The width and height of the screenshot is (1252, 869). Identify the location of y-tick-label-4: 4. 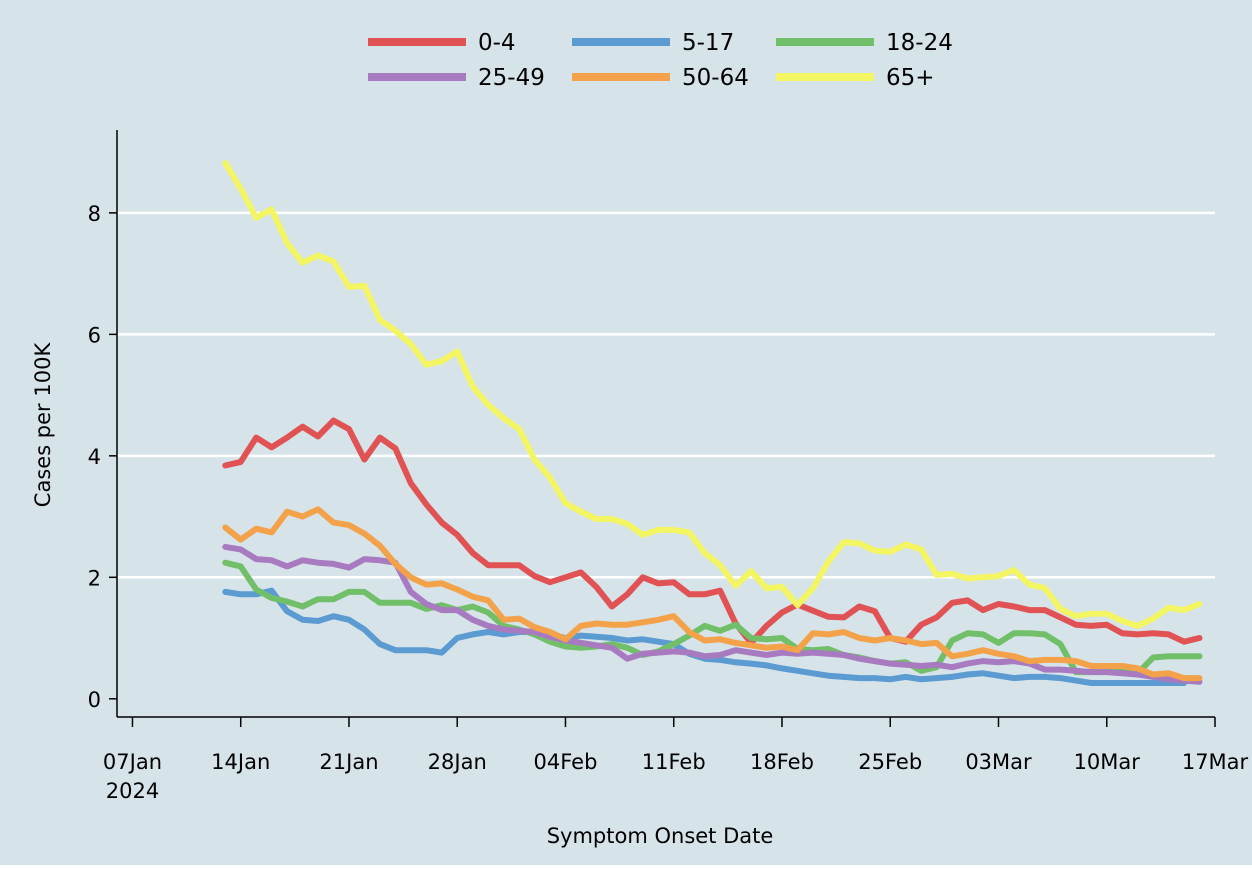
(94, 457).